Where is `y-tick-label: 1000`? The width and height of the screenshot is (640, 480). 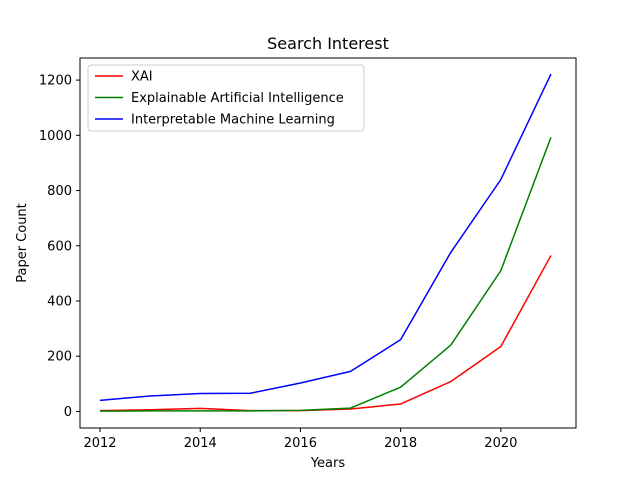
y-tick-label: 1000 is located at coordinates (55, 136).